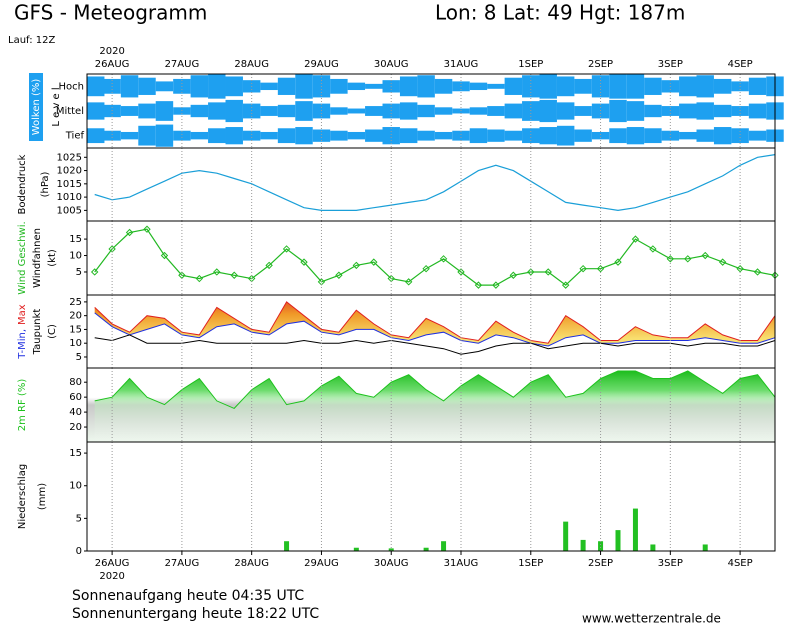 This screenshot has width=800, height=625. Describe the element at coordinates (75, 412) in the screenshot. I see `y-tick-label: 40` at that location.